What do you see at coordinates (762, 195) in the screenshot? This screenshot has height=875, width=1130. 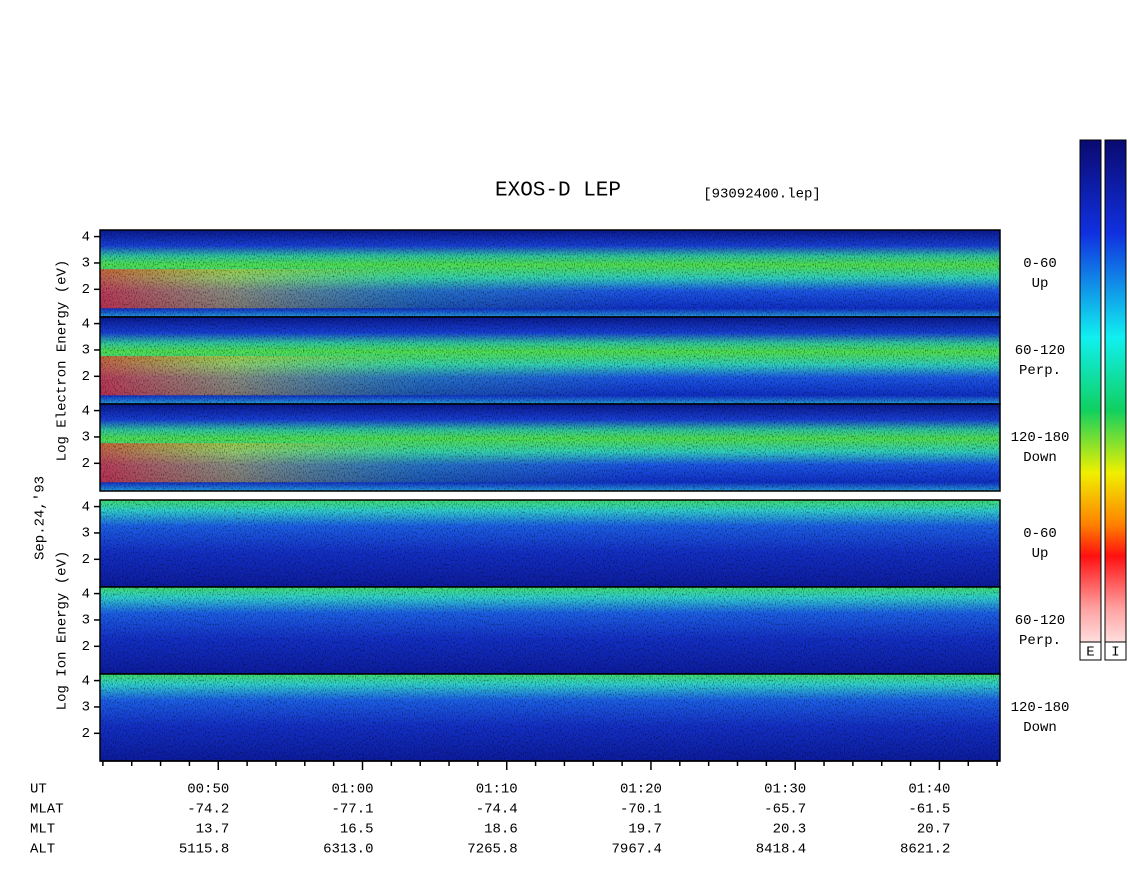 I see `file-label: [93092400.lep]` at bounding box center [762, 195].